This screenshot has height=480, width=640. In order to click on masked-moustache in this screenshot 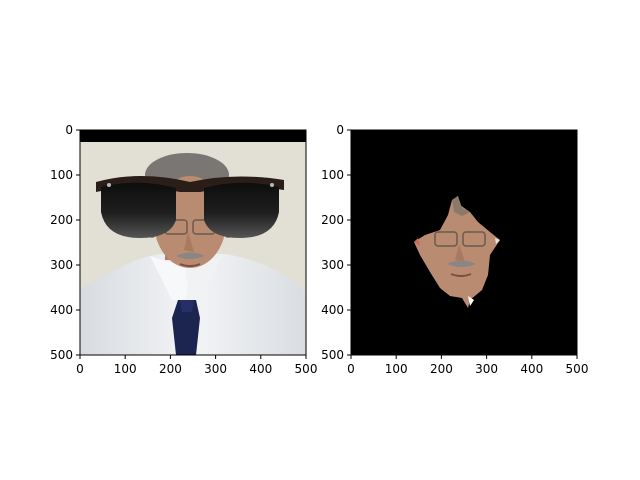, I will do `click(461, 263)`.